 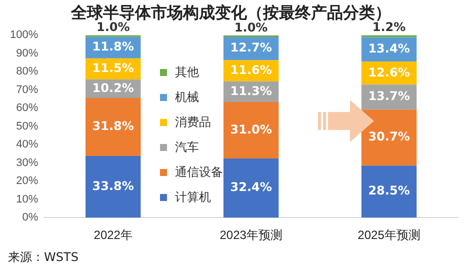 I want to click on data-label: 11.8%, so click(x=113, y=47).